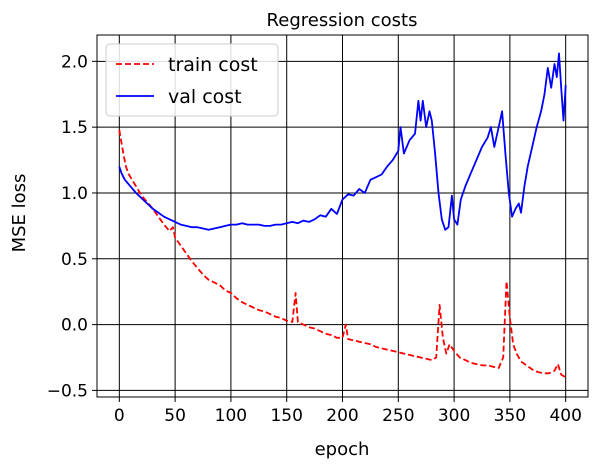 This screenshot has width=601, height=469. Describe the element at coordinates (565, 416) in the screenshot. I see `x-tick-label: 400` at that location.